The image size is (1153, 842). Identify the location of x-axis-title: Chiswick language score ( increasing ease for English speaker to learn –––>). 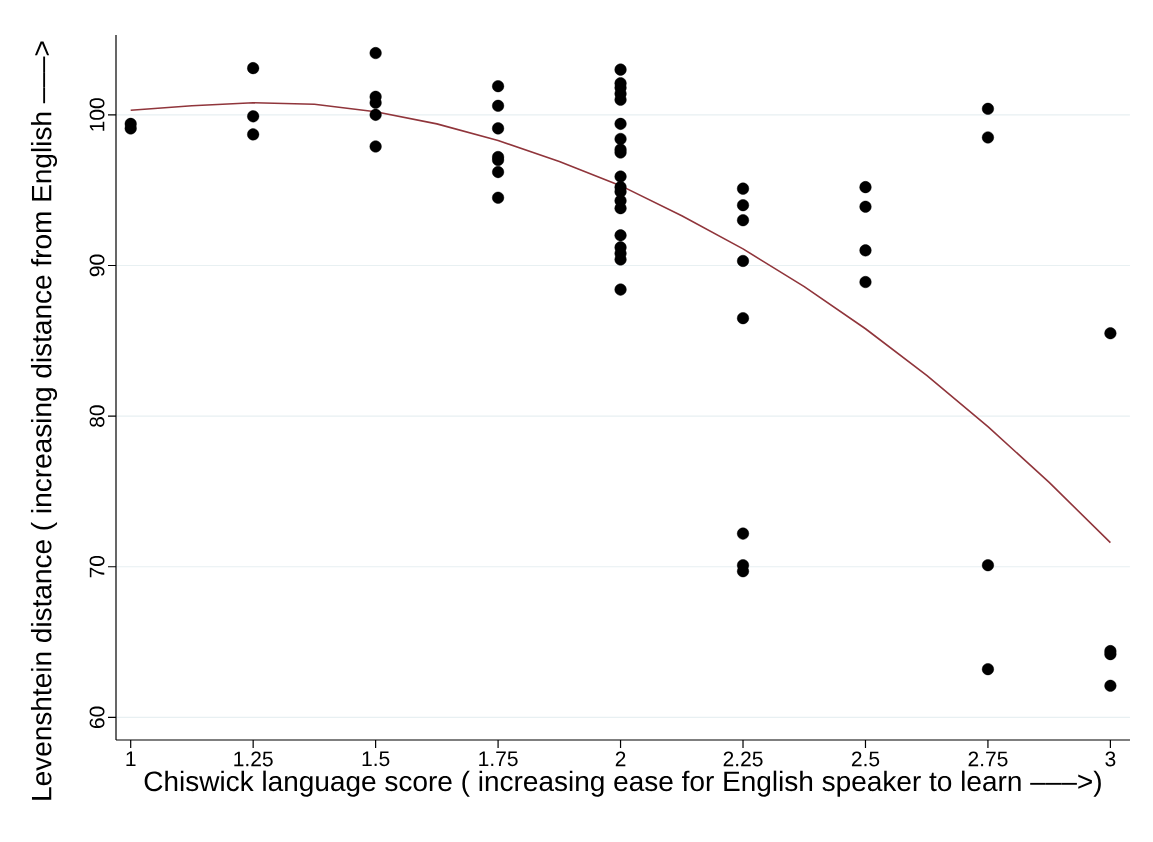
(622, 783).